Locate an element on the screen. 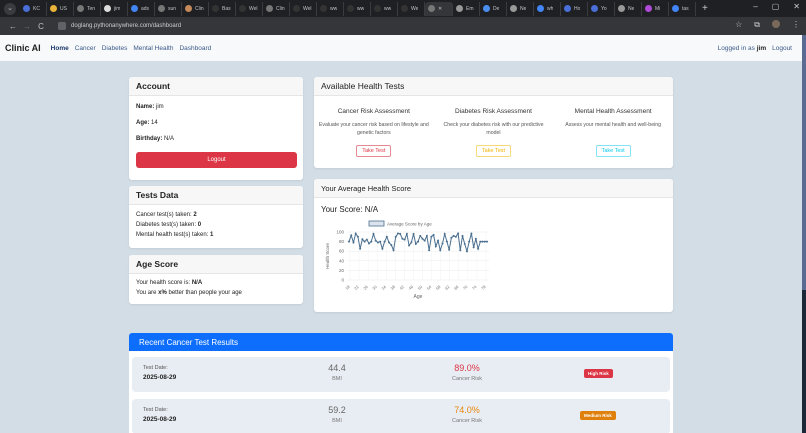 This screenshot has height=433, width=806. browser-tab: Mi is located at coordinates (655, 8).